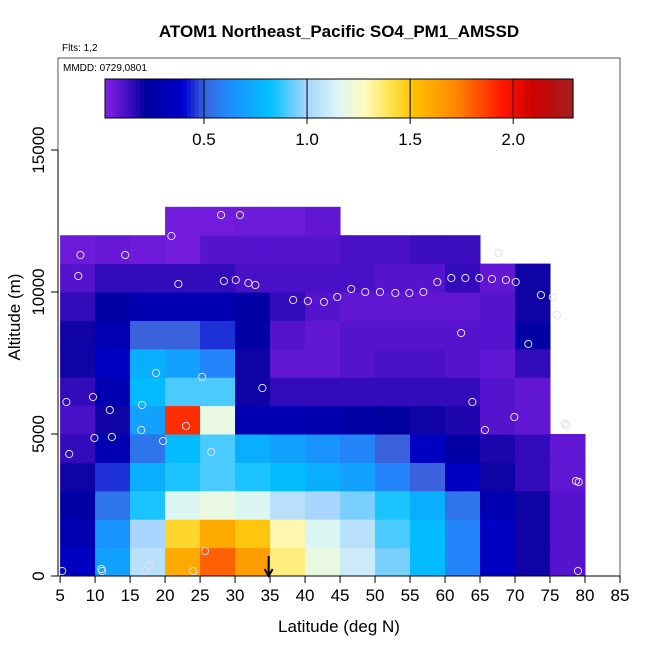 The height and width of the screenshot is (655, 650). I want to click on colorbar-frame, so click(339, 98).